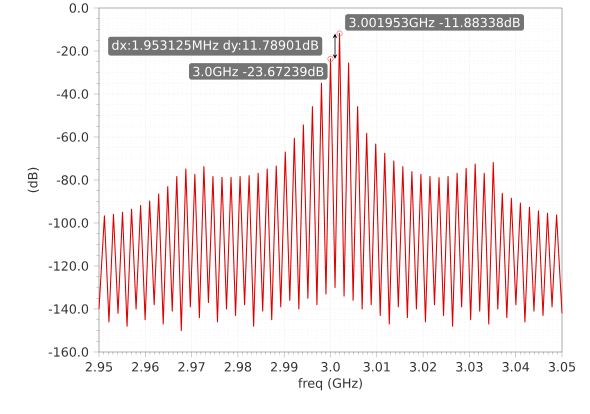 The width and height of the screenshot is (590, 414). I want to click on x-axis-title: freq (GHz), so click(330, 384).